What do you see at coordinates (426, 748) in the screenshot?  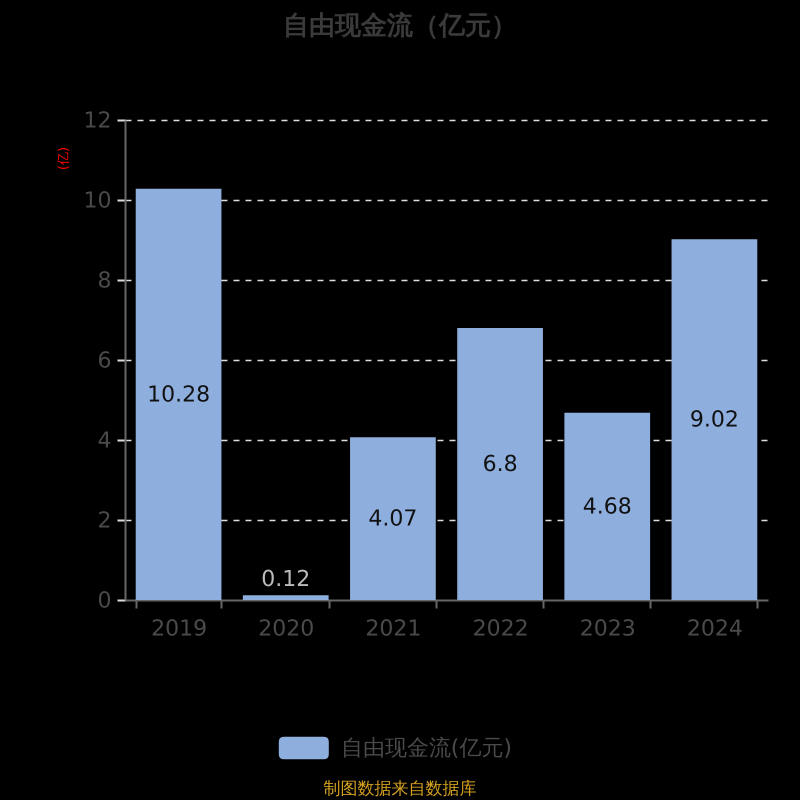 I see `legend-label: 自由现金流(亿元)` at bounding box center [426, 748].